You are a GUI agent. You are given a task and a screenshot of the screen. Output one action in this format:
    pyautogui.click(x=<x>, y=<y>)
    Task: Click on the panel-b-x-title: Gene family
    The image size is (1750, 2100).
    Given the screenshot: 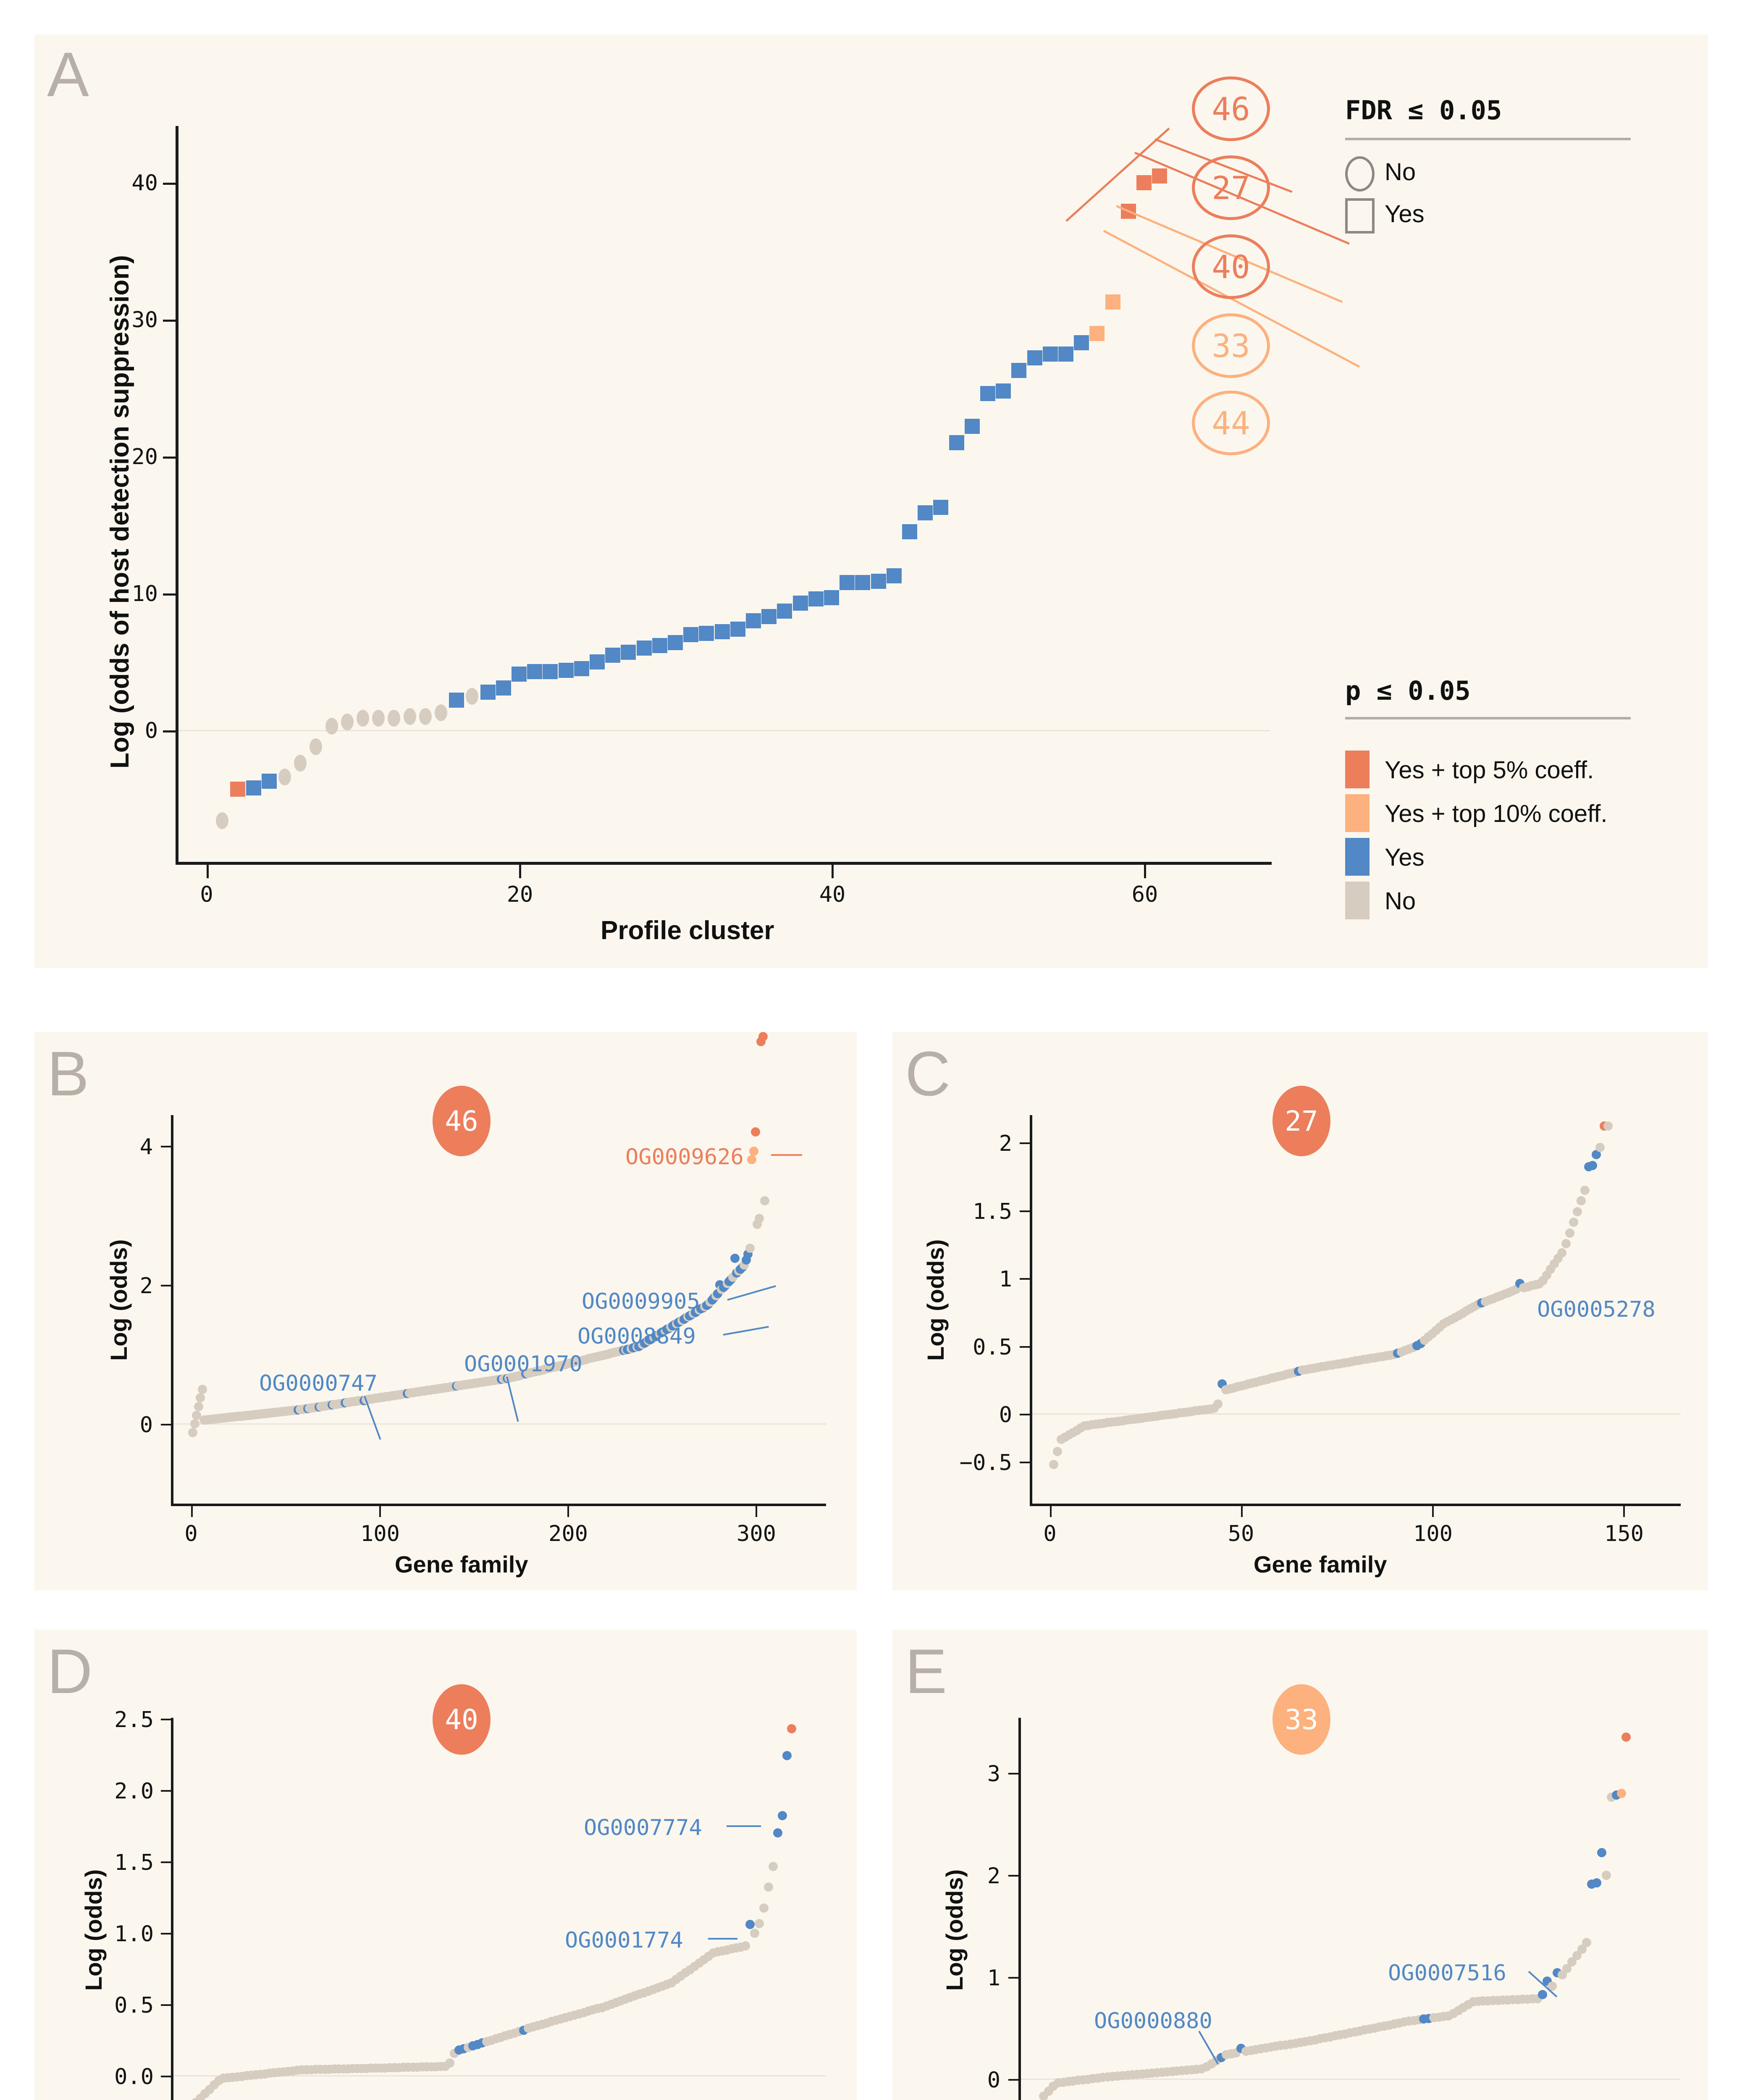 What is the action you would take?
    pyautogui.click(x=461, y=1564)
    